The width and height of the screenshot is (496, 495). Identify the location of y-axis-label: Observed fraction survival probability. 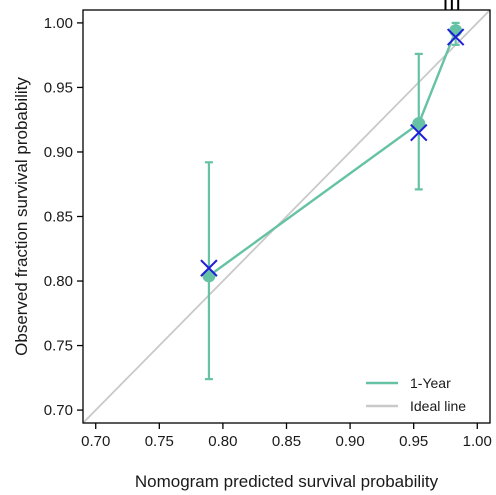
(21, 216).